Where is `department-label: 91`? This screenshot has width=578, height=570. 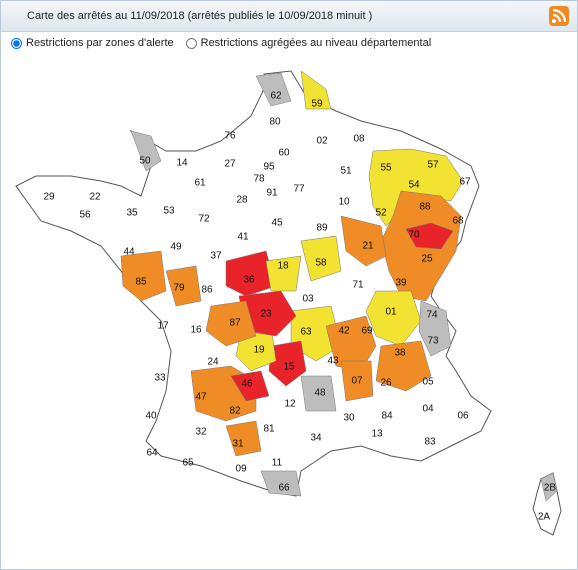 department-label: 91 is located at coordinates (272, 193).